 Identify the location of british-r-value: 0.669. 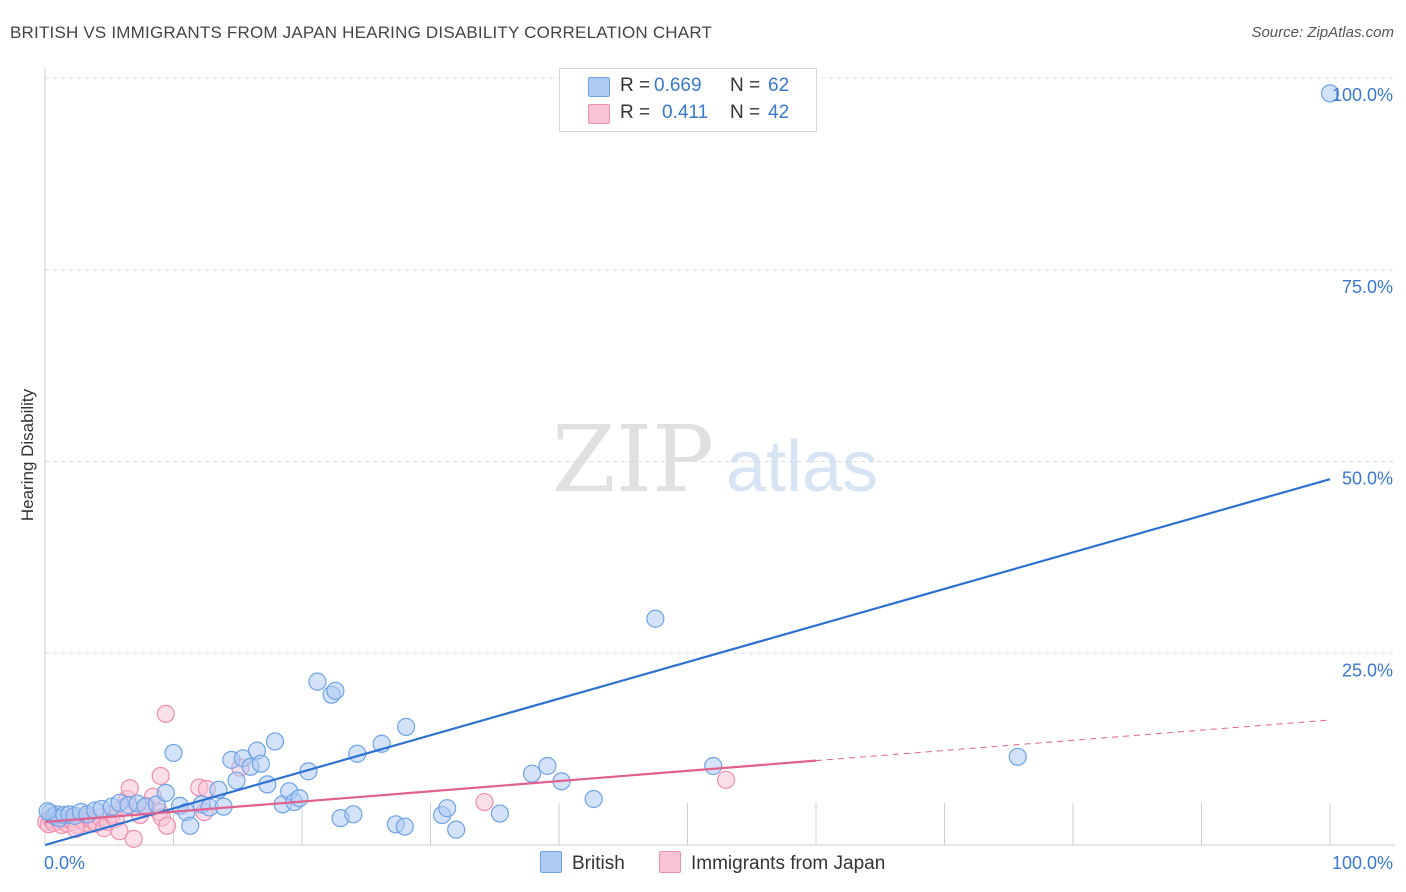
(678, 85).